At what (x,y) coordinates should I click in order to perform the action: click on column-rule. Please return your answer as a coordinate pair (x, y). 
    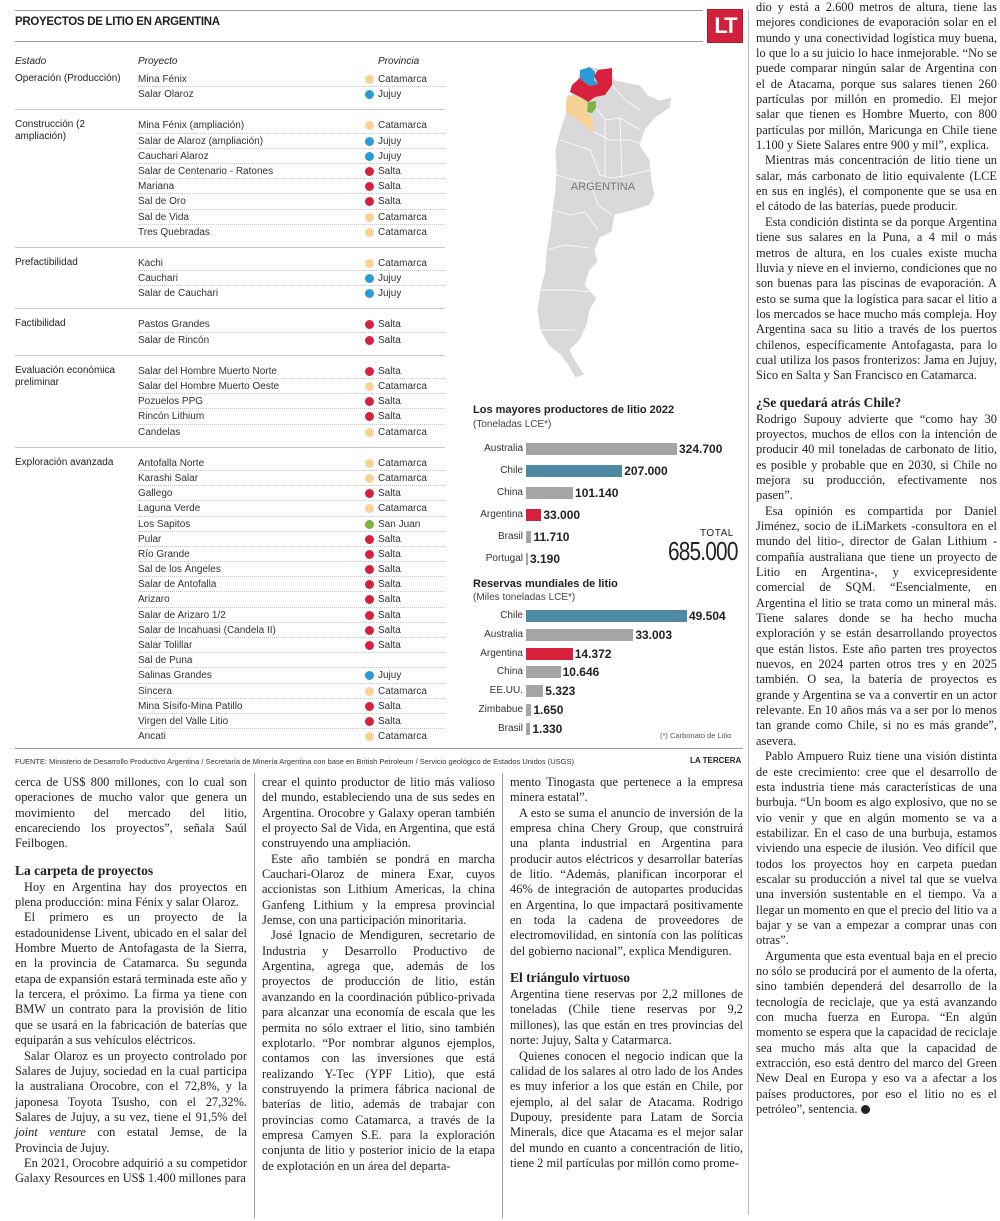
    Looking at the image, I should click on (254, 995).